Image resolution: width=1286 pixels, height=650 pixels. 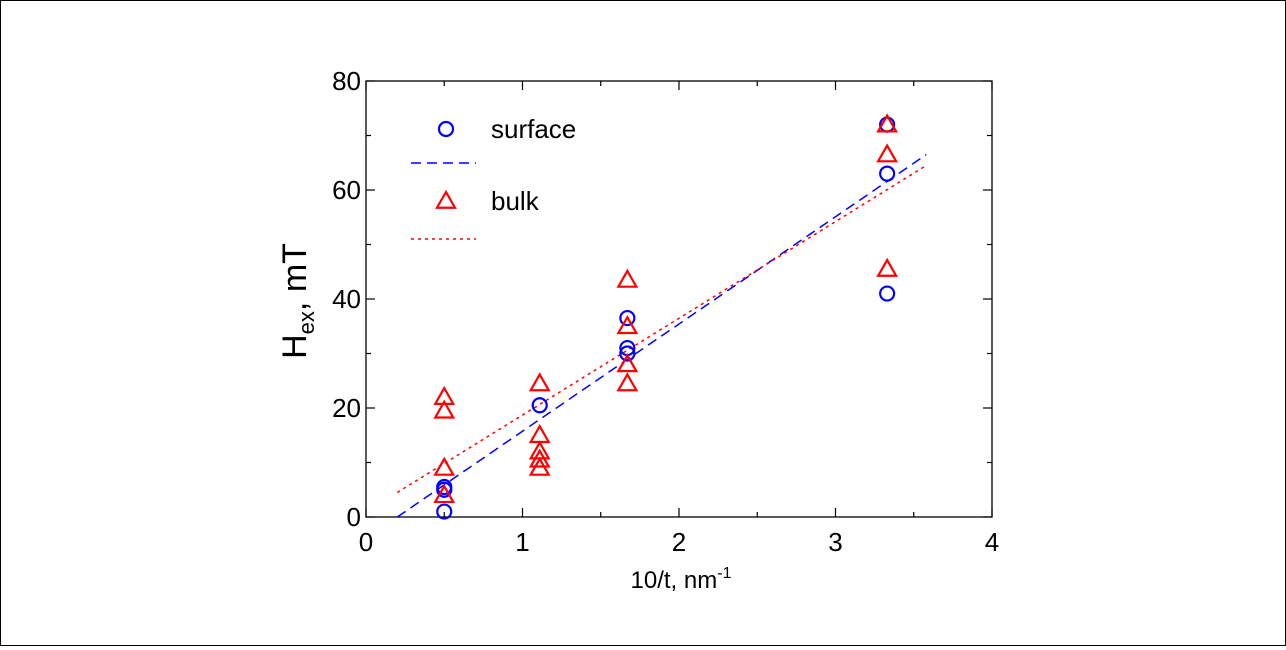 What do you see at coordinates (493, 177) in the screenshot?
I see `legend: surface bulk` at bounding box center [493, 177].